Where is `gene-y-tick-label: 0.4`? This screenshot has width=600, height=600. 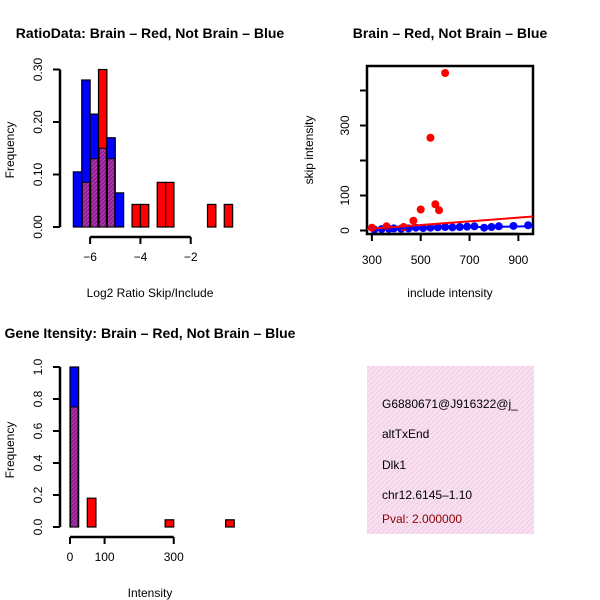 gene-y-tick-label: 0.4 is located at coordinates (38, 462).